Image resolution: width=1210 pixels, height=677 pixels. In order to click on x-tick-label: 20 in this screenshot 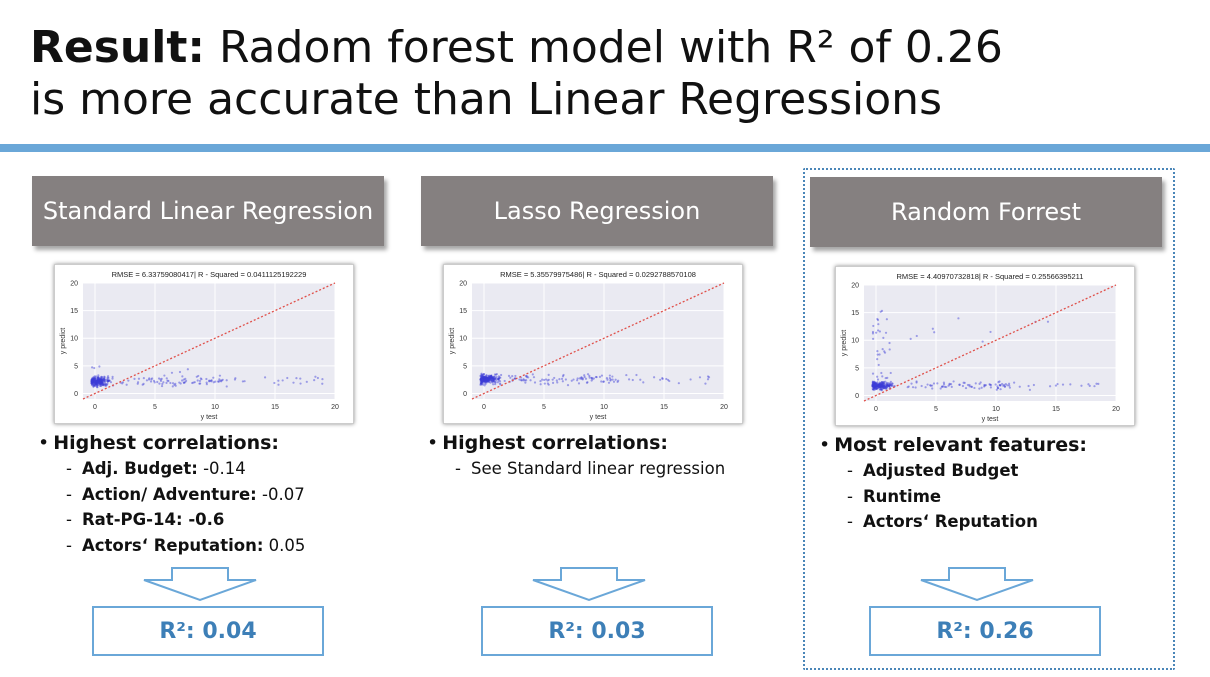, I will do `click(335, 407)`.